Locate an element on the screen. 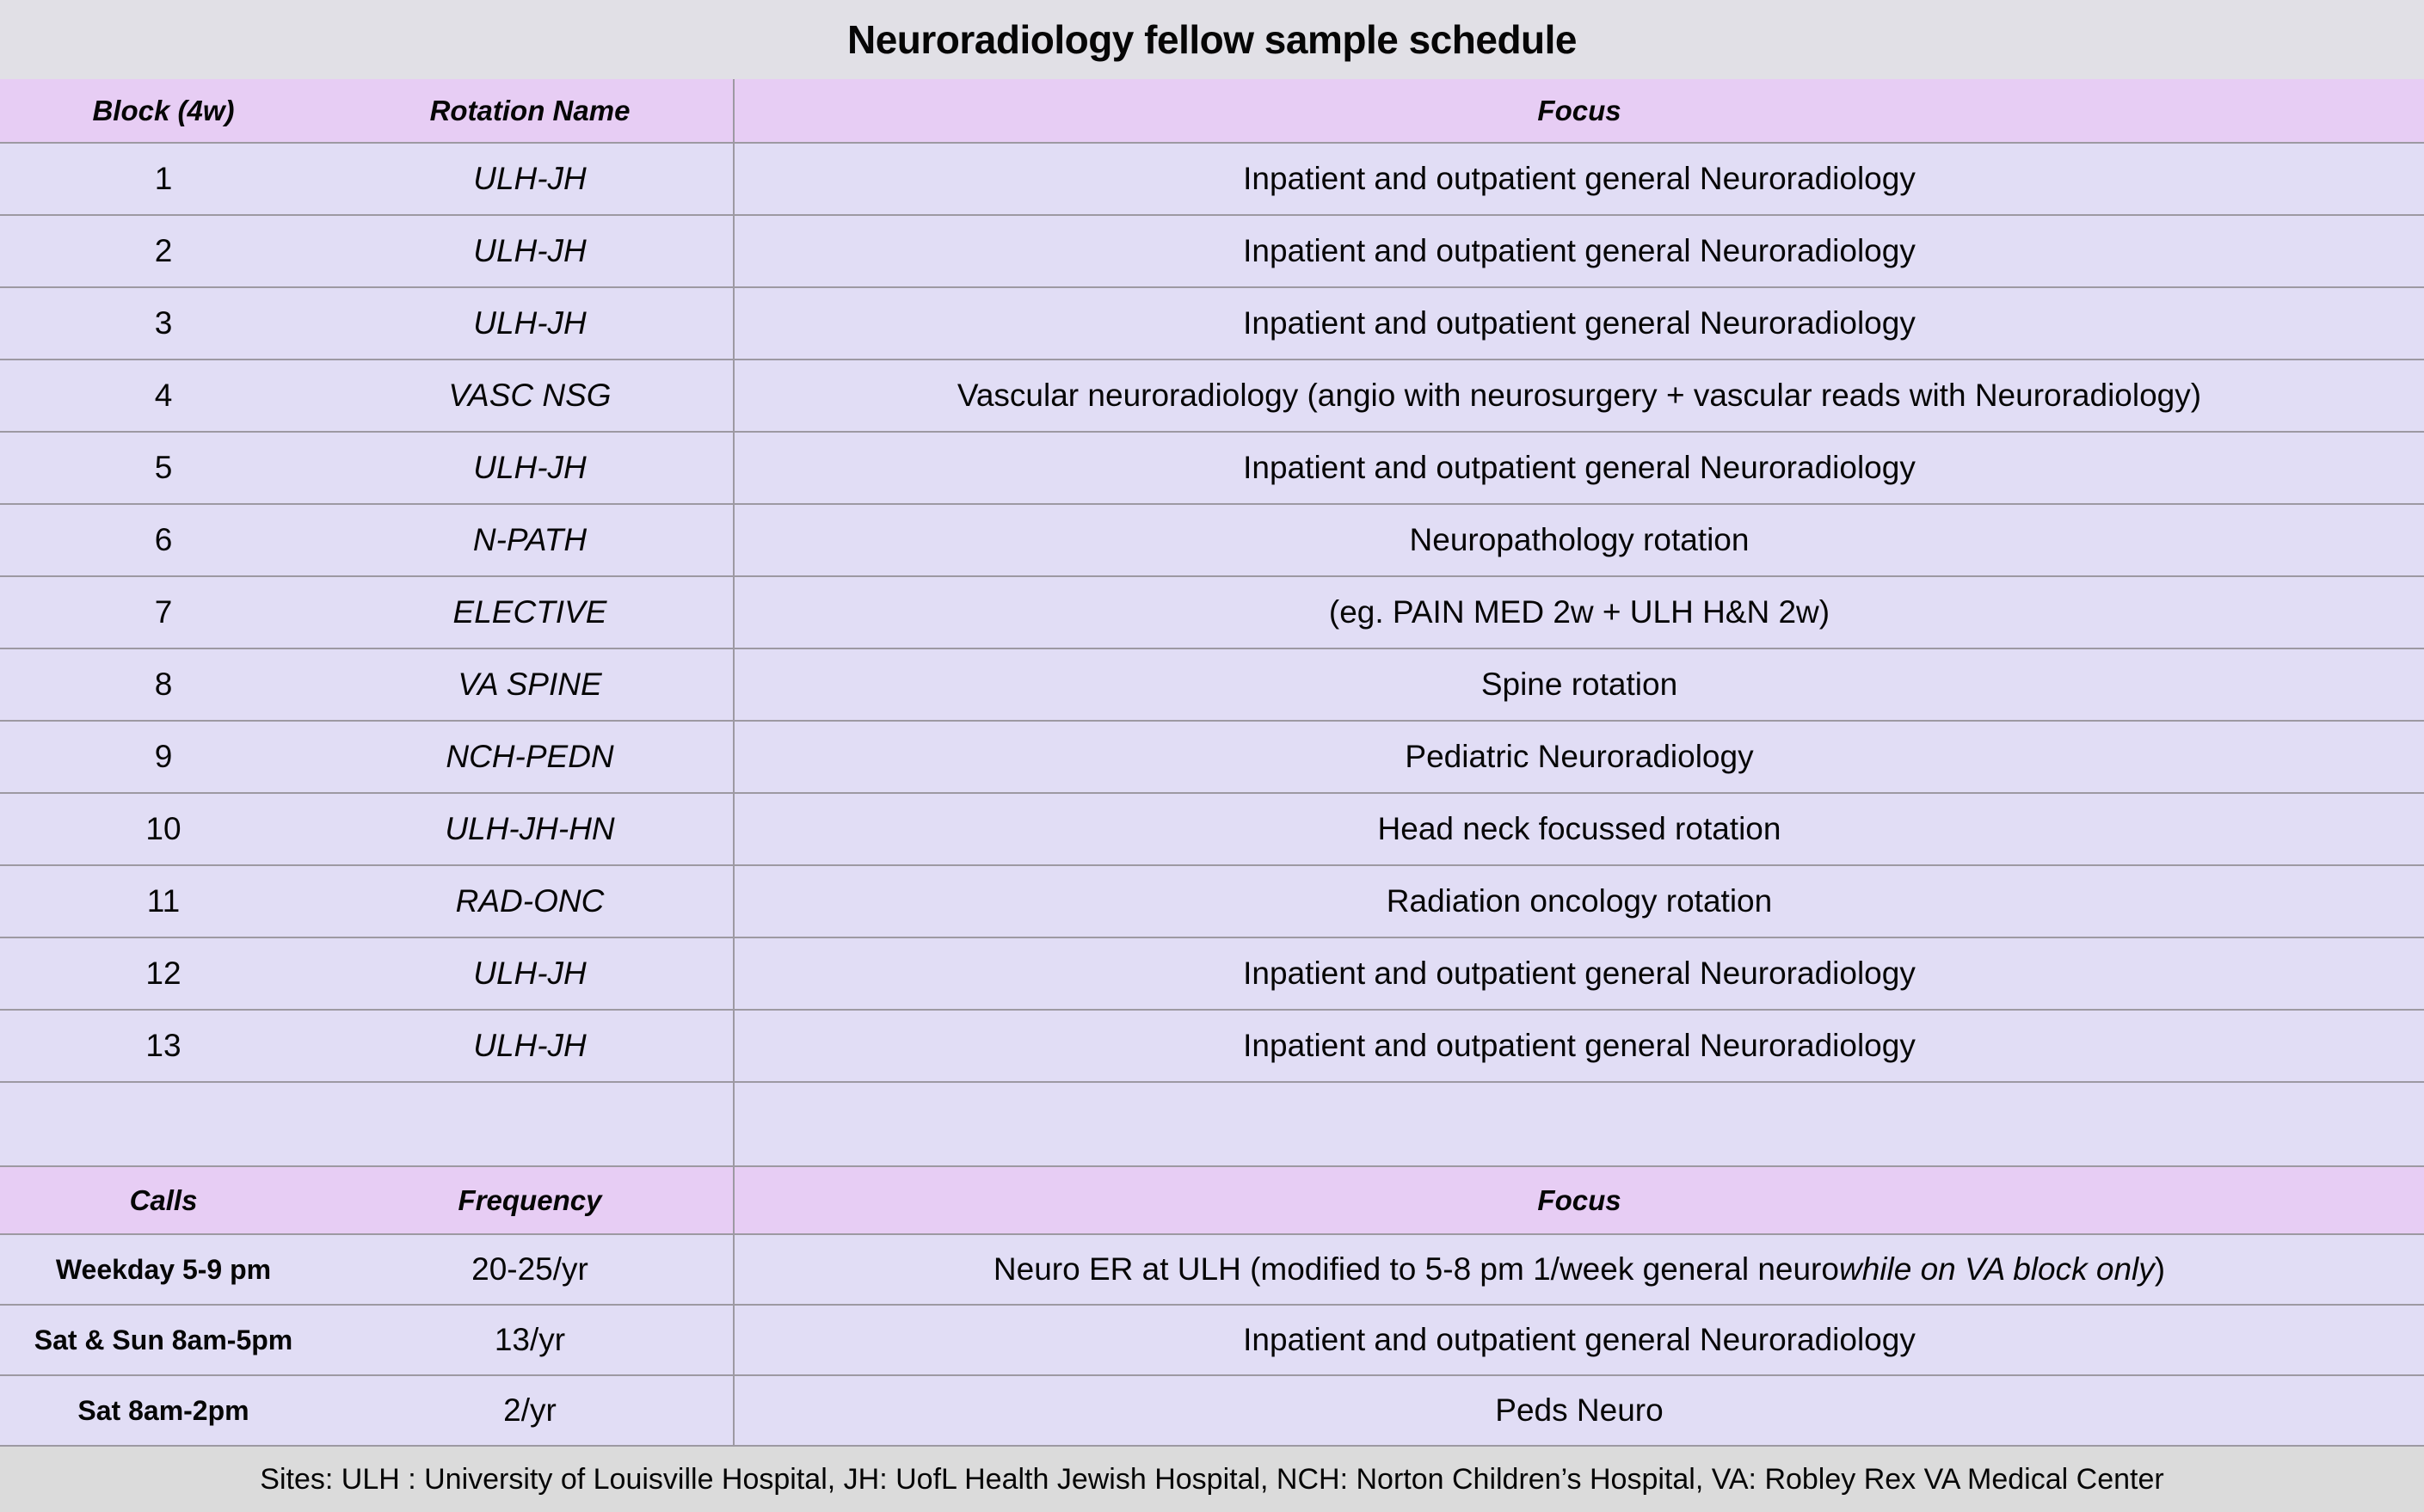 Image resolution: width=2424 pixels, height=1512 pixels. block-header-label: Block (4w) is located at coordinates (163, 110).